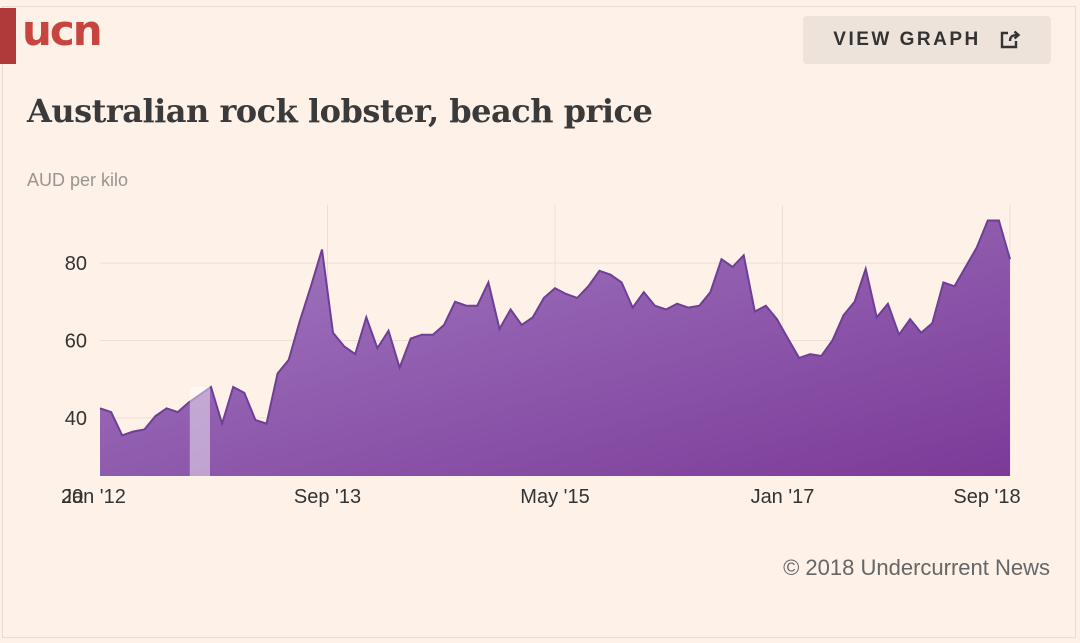 The height and width of the screenshot is (643, 1080). Describe the element at coordinates (327, 497) in the screenshot. I see `x-tick-label: Sep '13` at that location.